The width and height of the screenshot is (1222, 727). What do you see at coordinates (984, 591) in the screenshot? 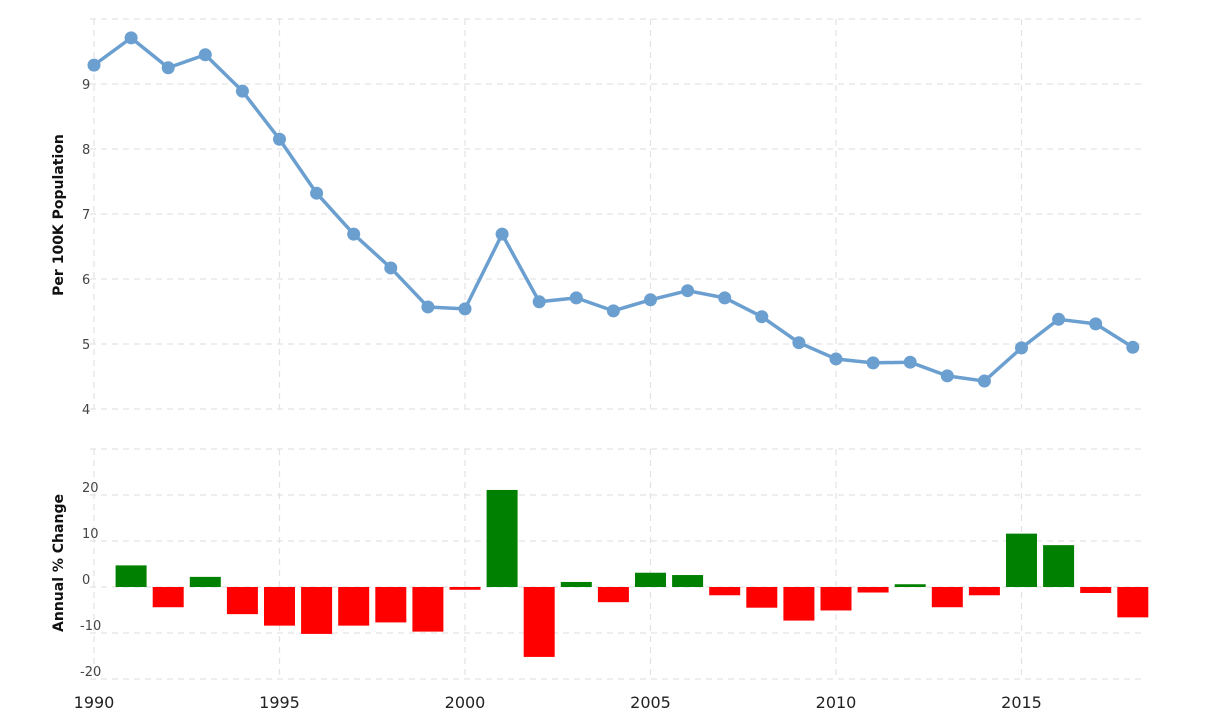
I see `bar-2014` at bounding box center [984, 591].